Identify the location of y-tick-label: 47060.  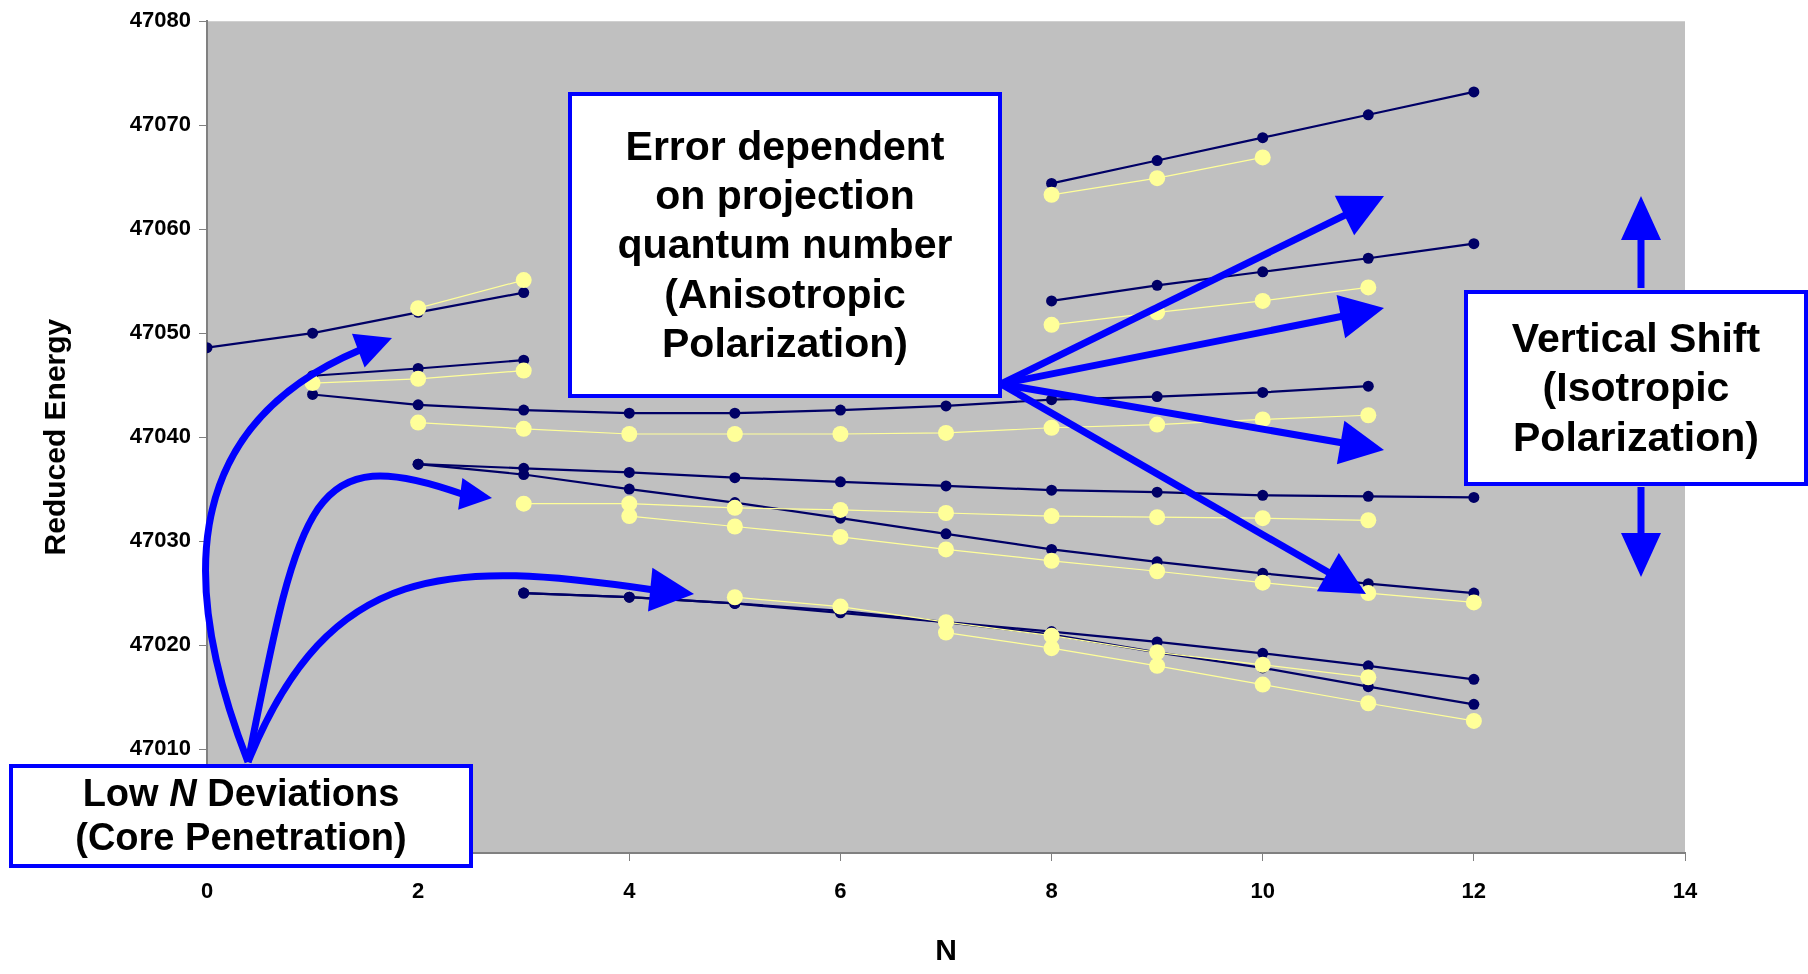
(160, 228).